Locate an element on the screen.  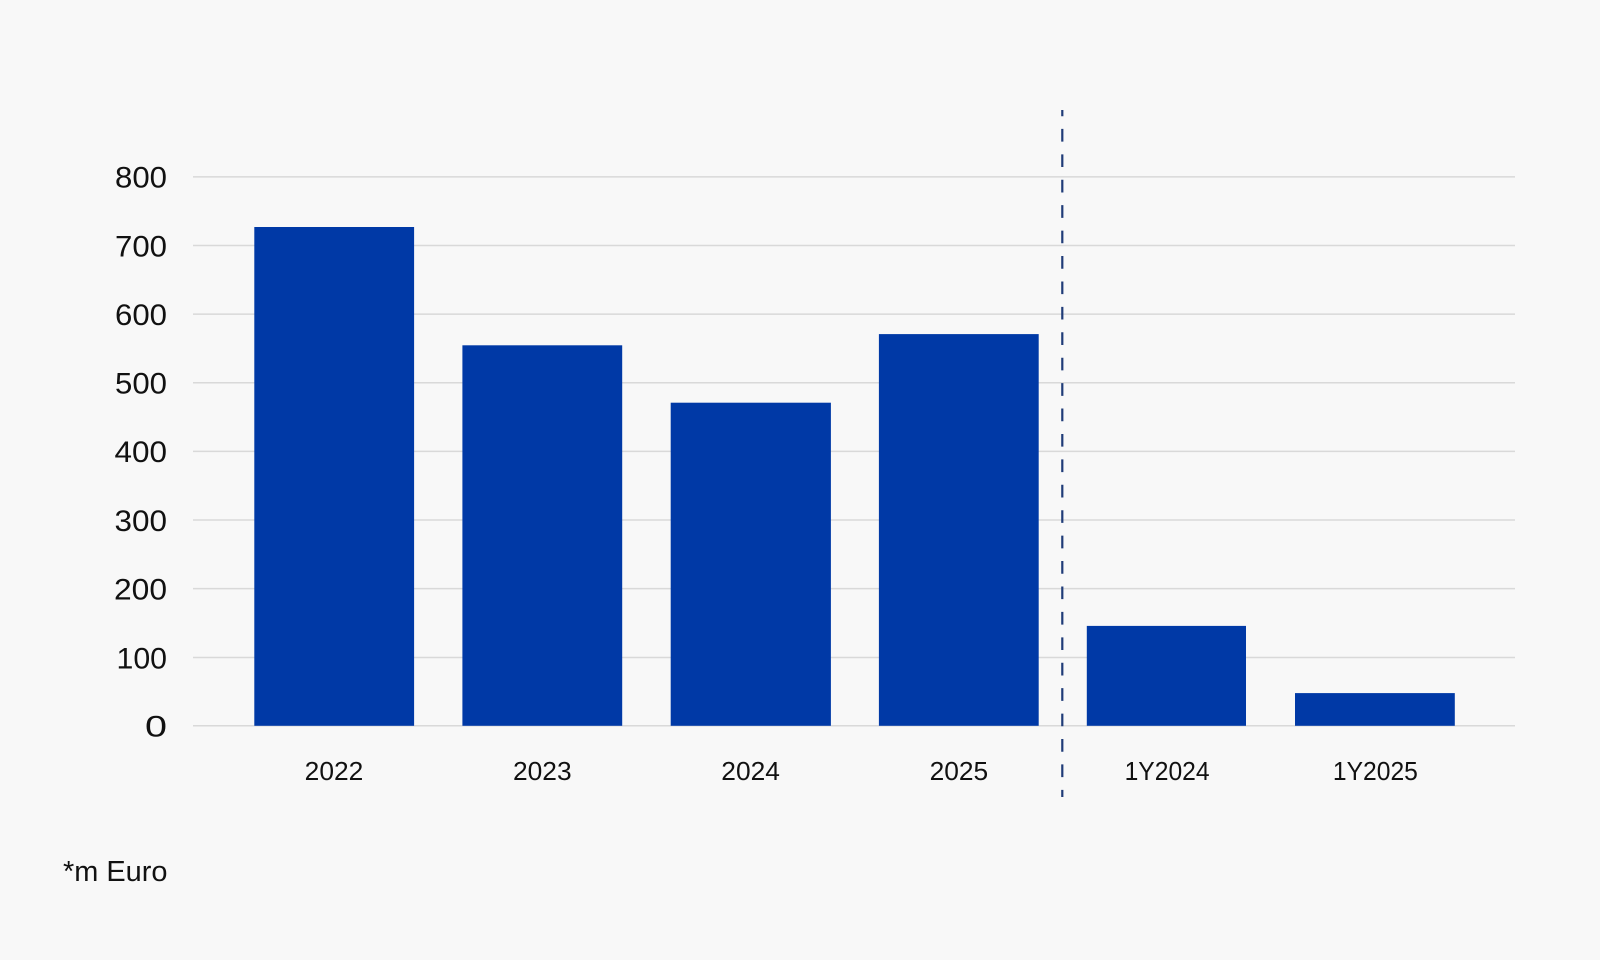
svg-text: 2024 is located at coordinates (750, 771).